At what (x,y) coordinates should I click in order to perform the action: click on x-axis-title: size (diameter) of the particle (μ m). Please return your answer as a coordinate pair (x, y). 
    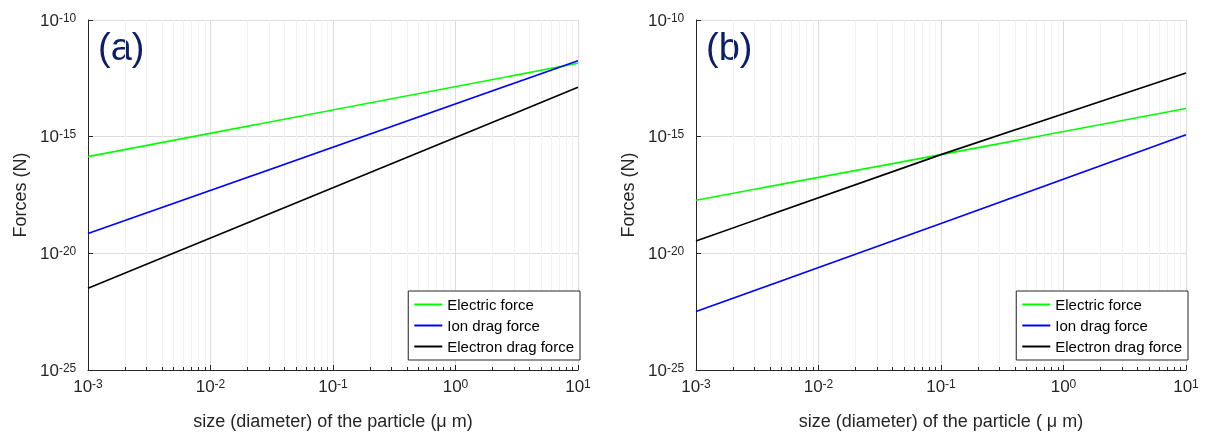
    Looking at the image, I should click on (333, 421).